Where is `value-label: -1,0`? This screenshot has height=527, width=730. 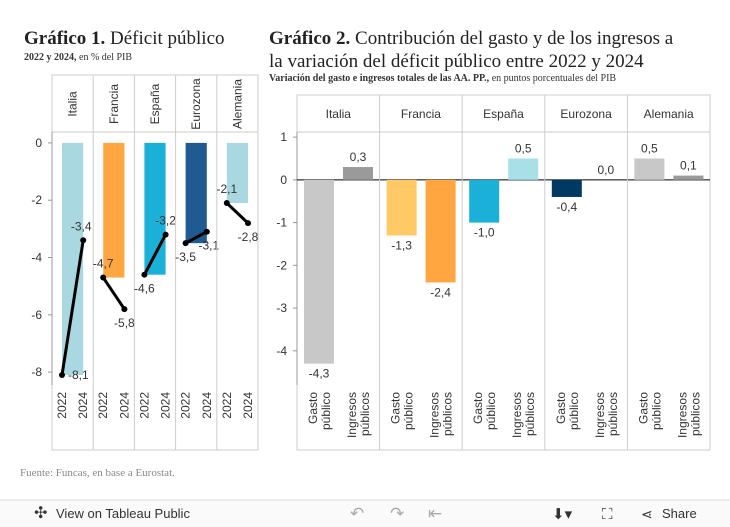 value-label: -1,0 is located at coordinates (484, 233).